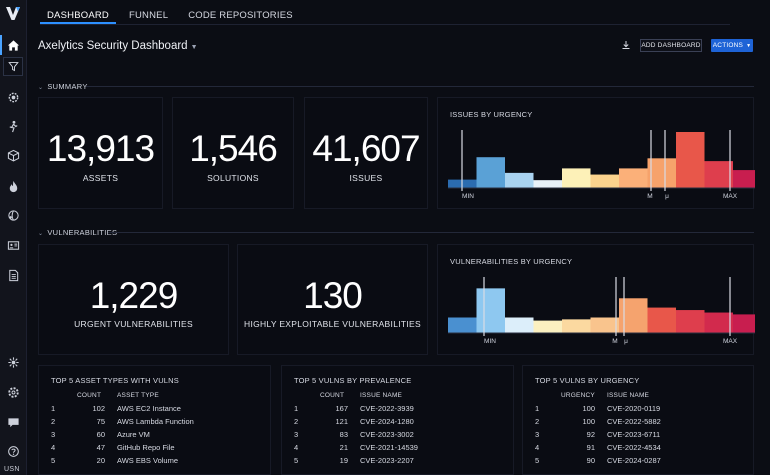 The width and height of the screenshot is (770, 475). What do you see at coordinates (353, 380) in the screenshot?
I see `prevalence-title: TOP 5 VULNS BY PREVALENCE` at bounding box center [353, 380].